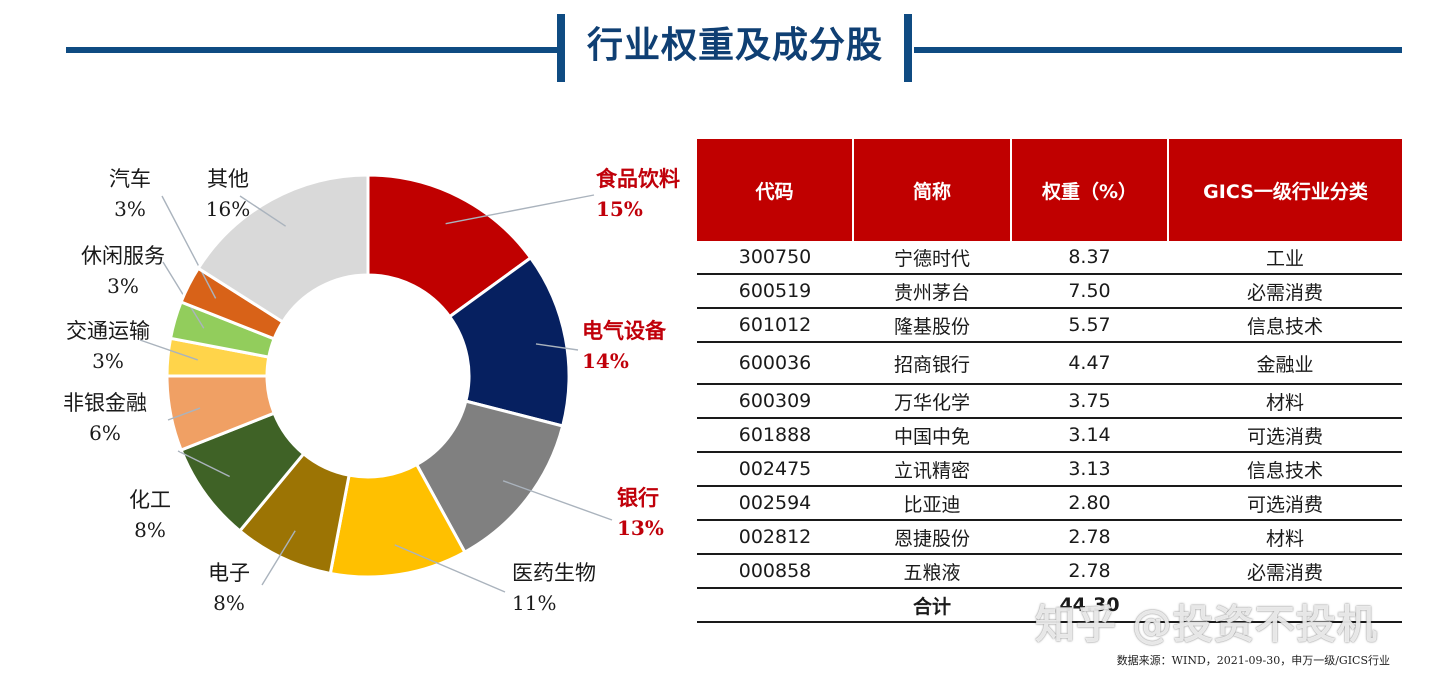 The width and height of the screenshot is (1440, 681). I want to click on cell-code: 000858, so click(775, 571).